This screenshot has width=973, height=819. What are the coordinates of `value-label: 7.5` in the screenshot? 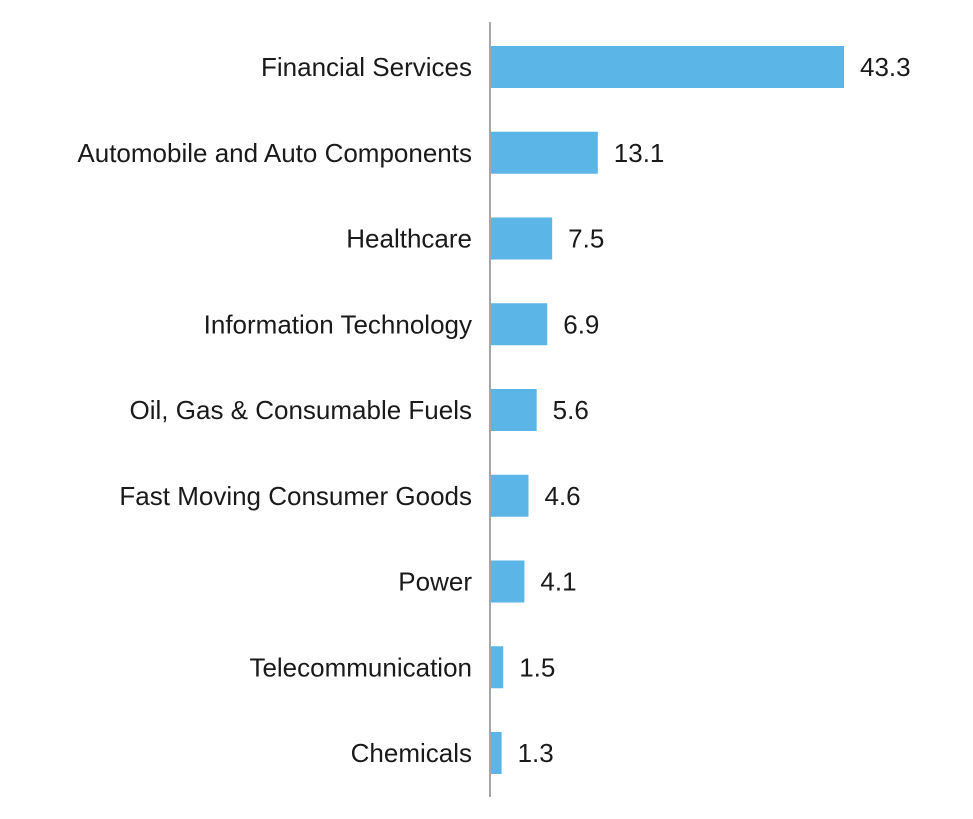 It's located at (586, 239).